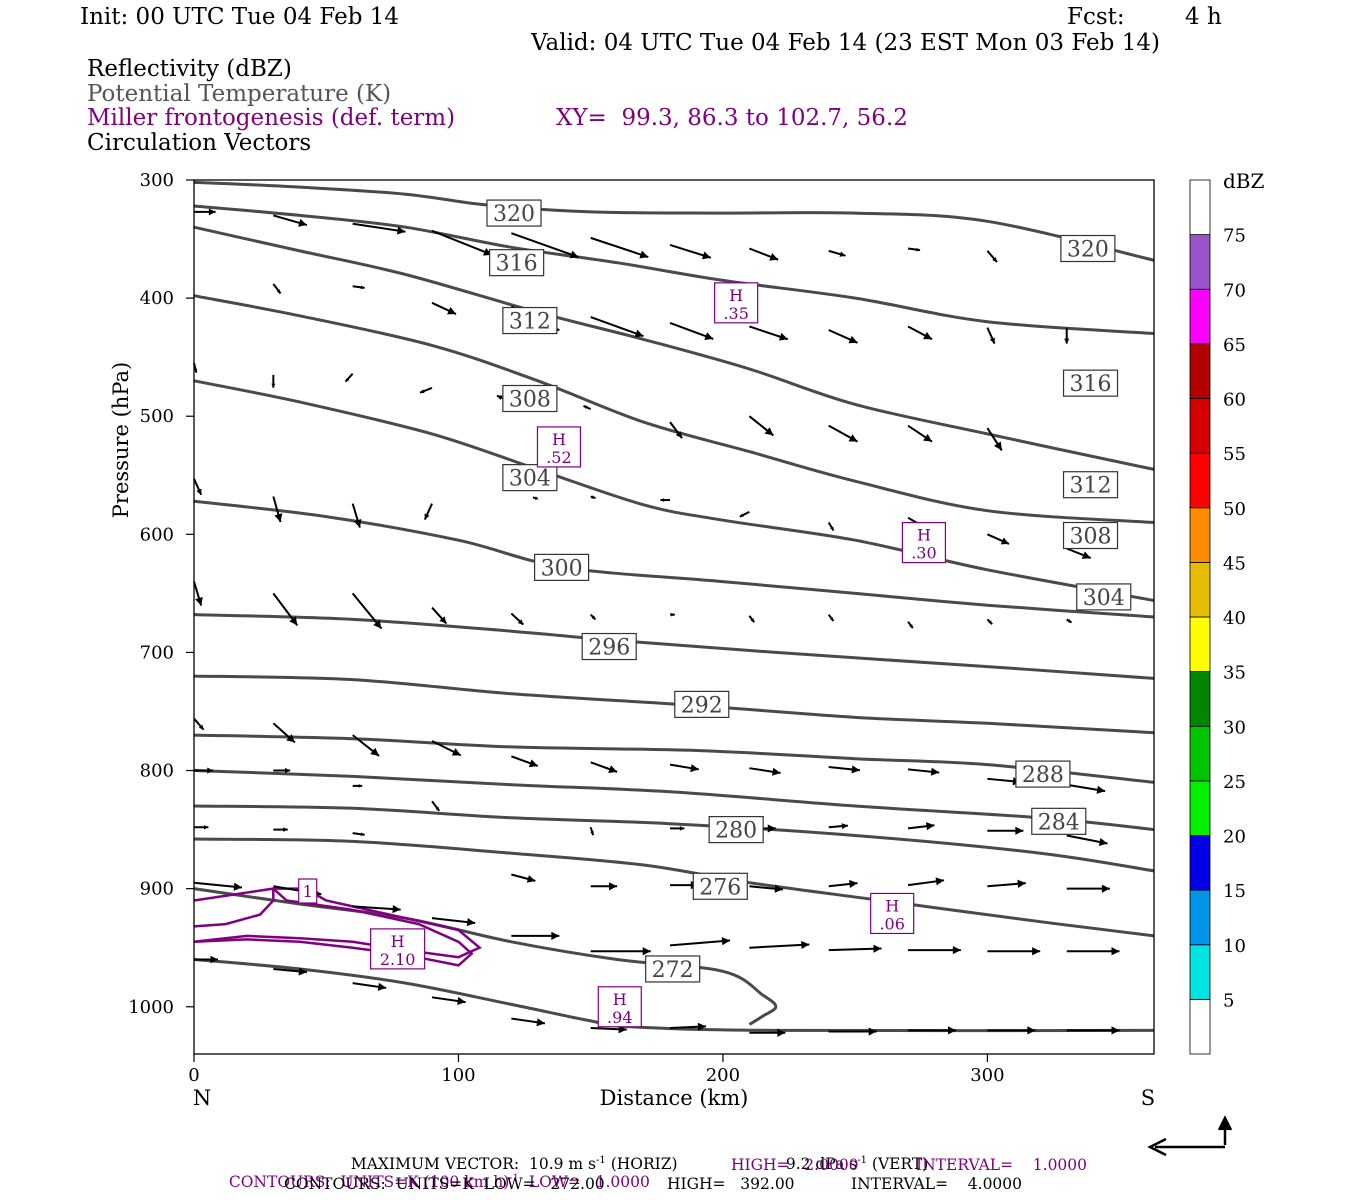 Image resolution: width=1350 pixels, height=1200 pixels. Describe the element at coordinates (731, 1184) in the screenshot. I see `footer-contours-theta-high: HIGH= 392.00` at that location.